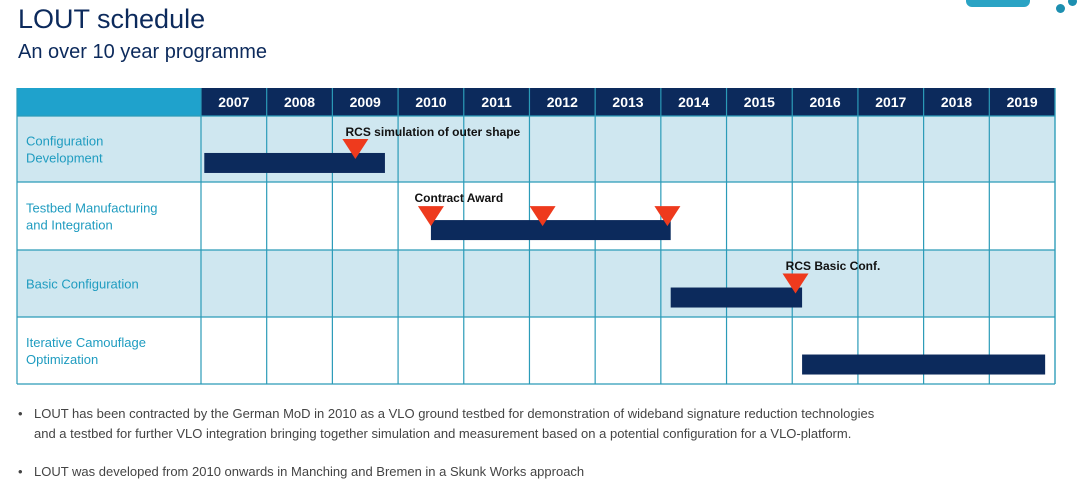 This screenshot has height=500, width=1080. What do you see at coordinates (92, 208) in the screenshot?
I see `row-label: Testbed Manufacturing` at bounding box center [92, 208].